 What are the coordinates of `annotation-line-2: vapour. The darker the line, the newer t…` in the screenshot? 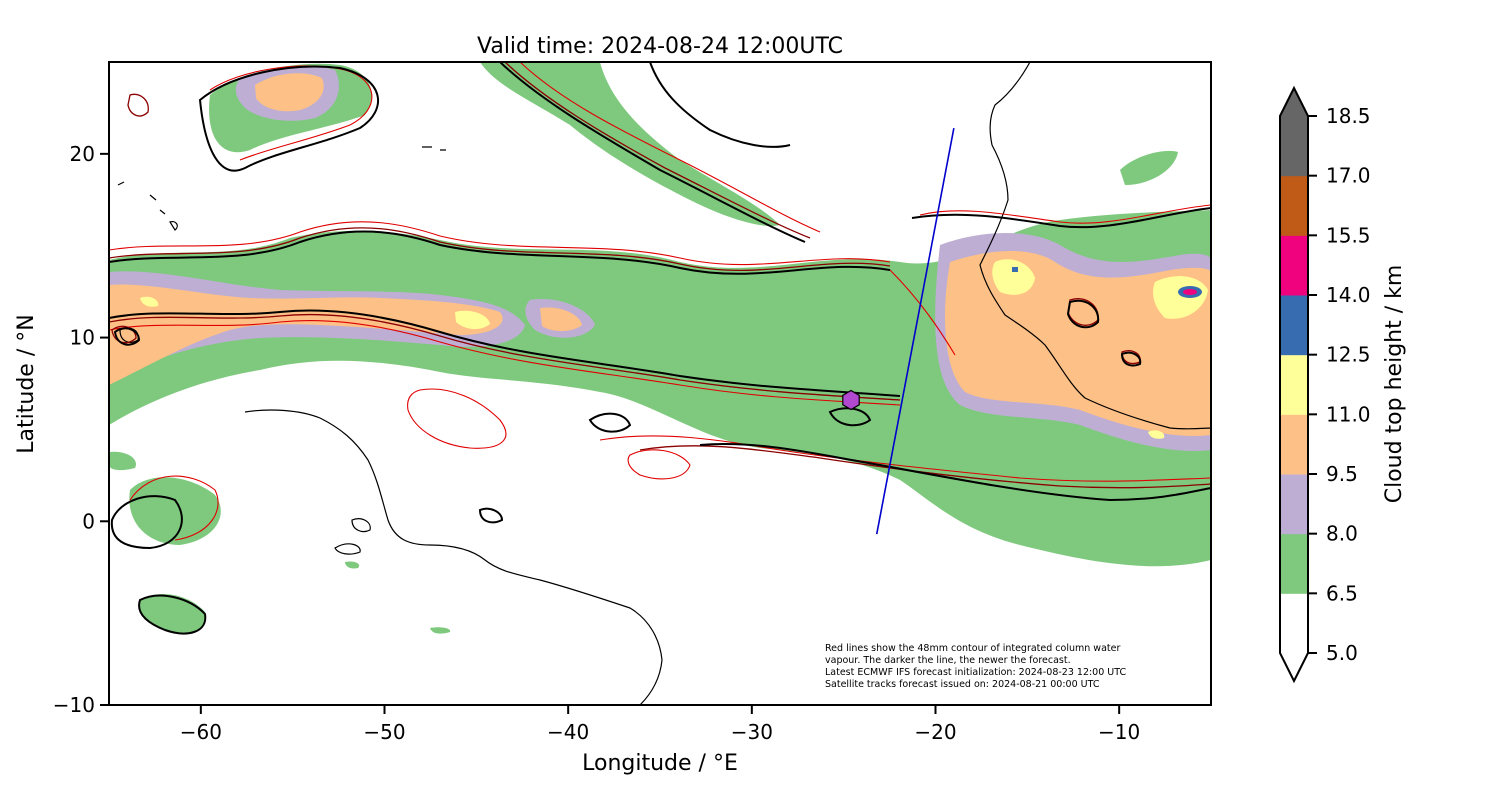 It's located at (948, 660).